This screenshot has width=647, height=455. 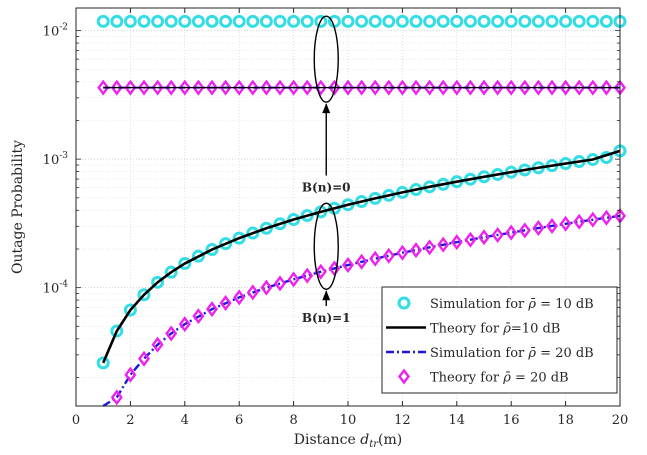 What do you see at coordinates (457, 420) in the screenshot?
I see `x-tick-label: 14` at bounding box center [457, 420].